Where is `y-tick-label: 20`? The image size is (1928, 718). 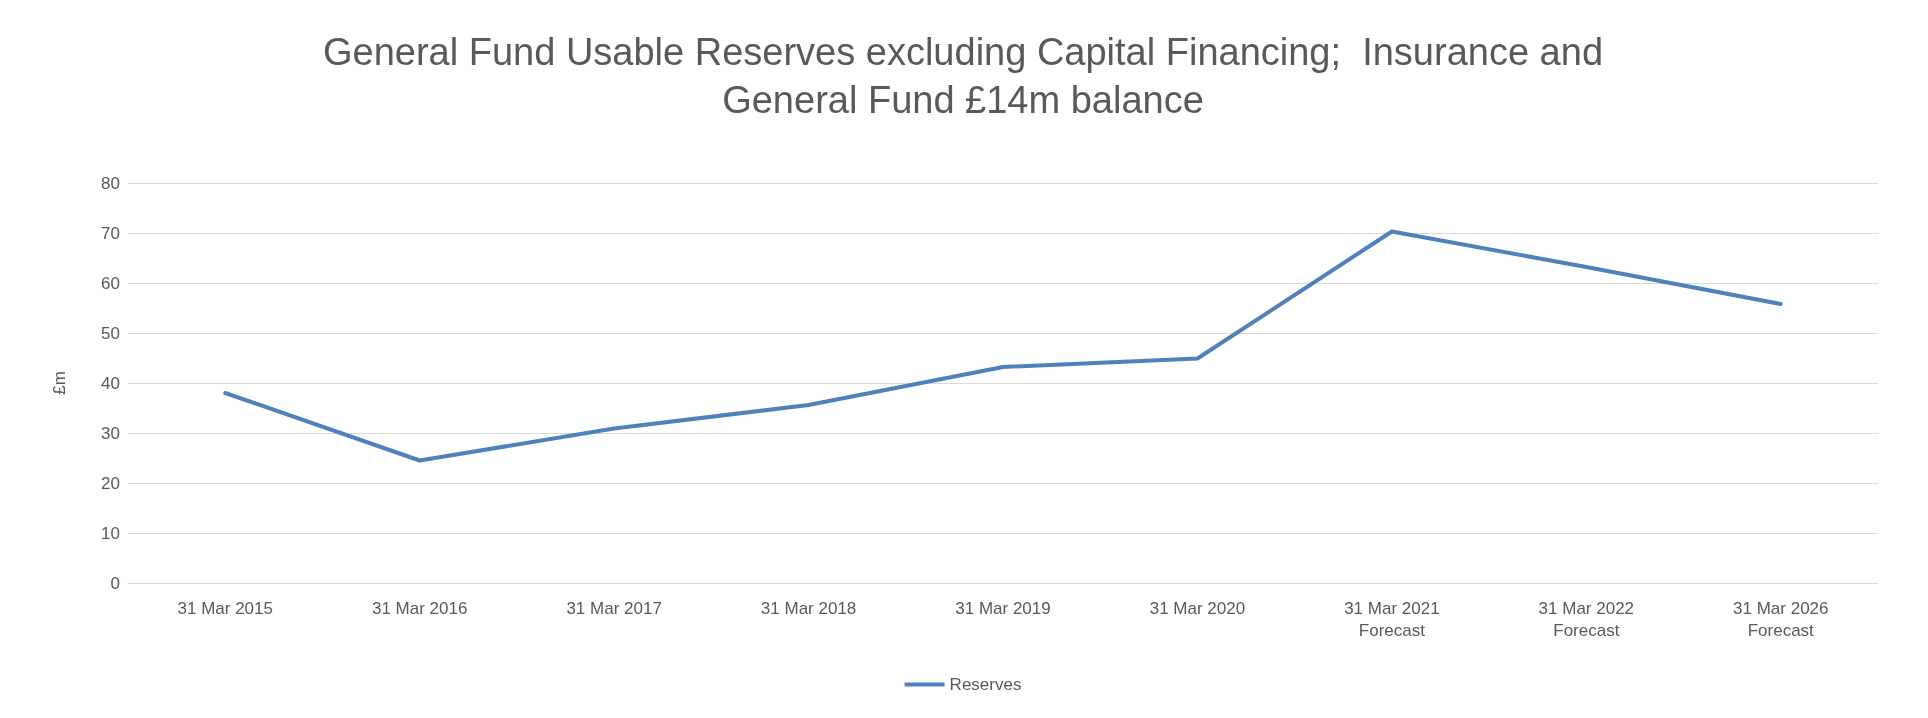
y-tick-label: 20 is located at coordinates (110, 483).